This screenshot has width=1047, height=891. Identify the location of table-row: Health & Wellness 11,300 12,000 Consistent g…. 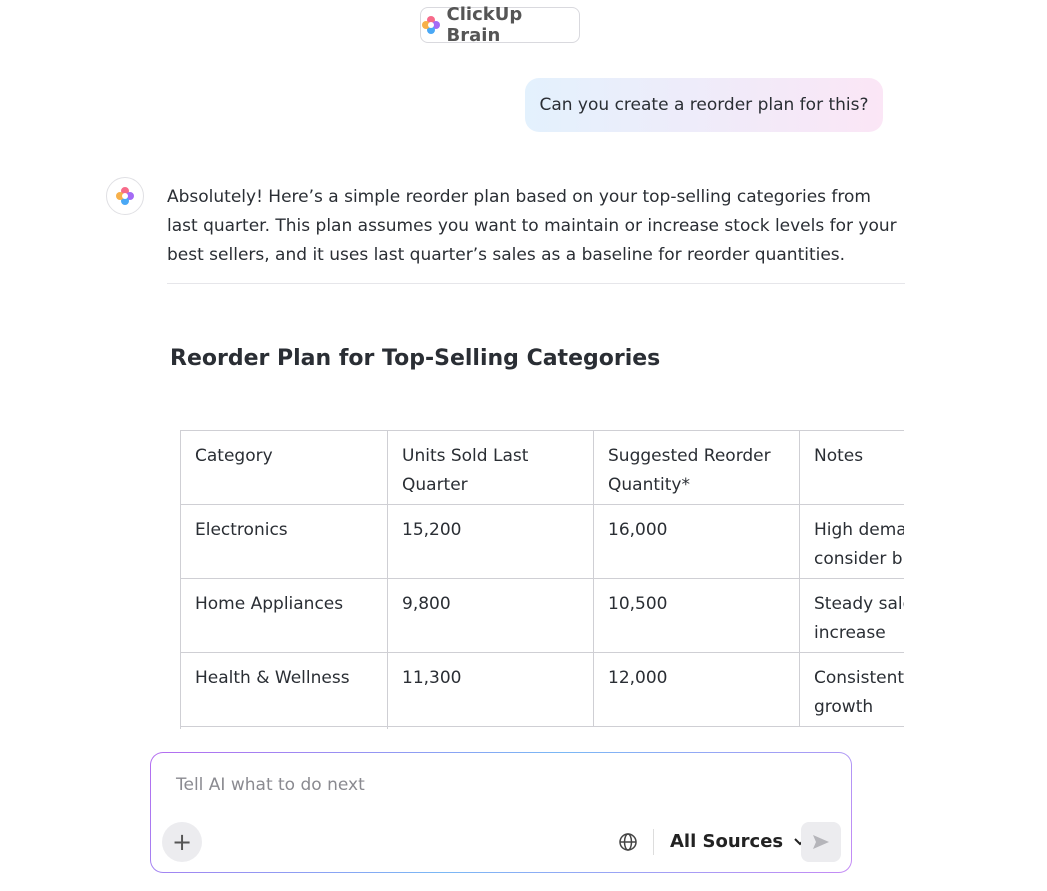
(542, 689).